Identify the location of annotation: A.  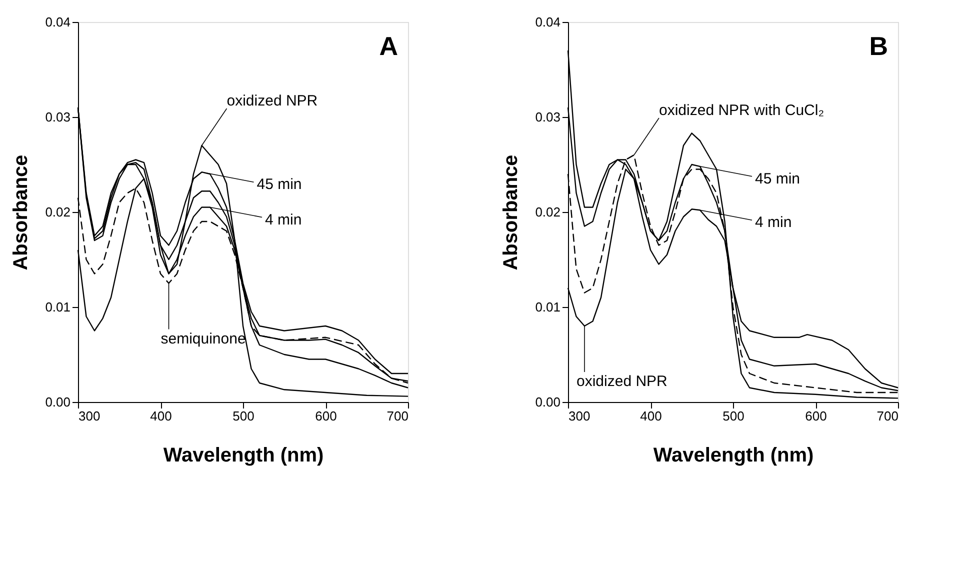
(388, 46).